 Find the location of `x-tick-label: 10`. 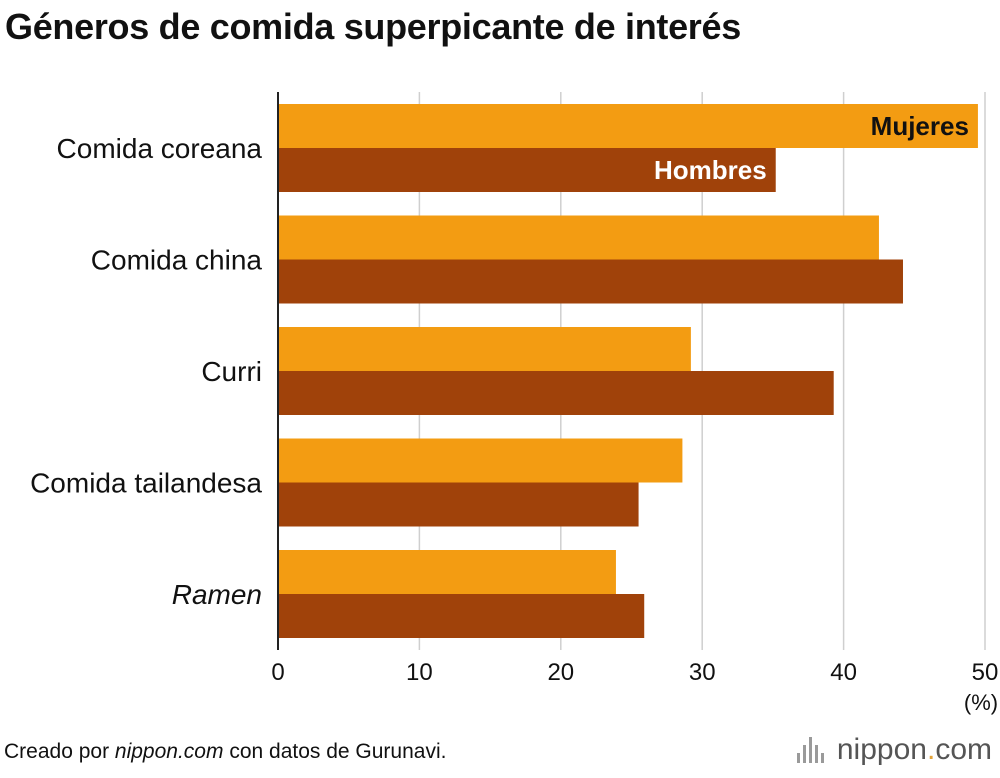

x-tick-label: 10 is located at coordinates (419, 672).